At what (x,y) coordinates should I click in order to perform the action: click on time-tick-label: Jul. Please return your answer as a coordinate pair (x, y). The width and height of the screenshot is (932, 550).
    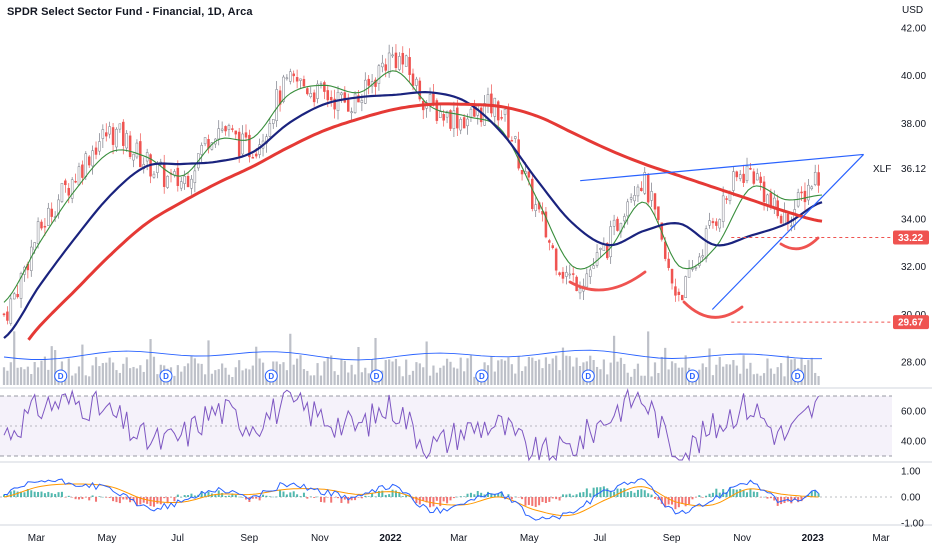
    Looking at the image, I should click on (599, 538).